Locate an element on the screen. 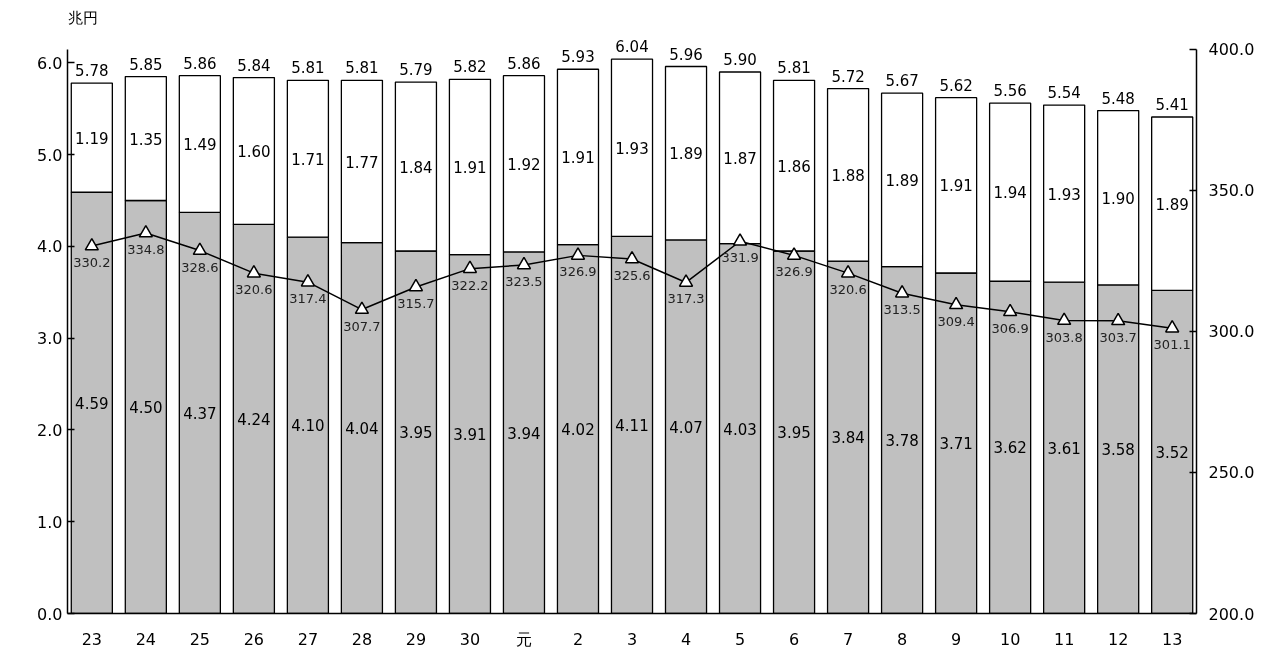 This screenshot has width=1274, height=653. x-tick-label: 元 is located at coordinates (523, 639).